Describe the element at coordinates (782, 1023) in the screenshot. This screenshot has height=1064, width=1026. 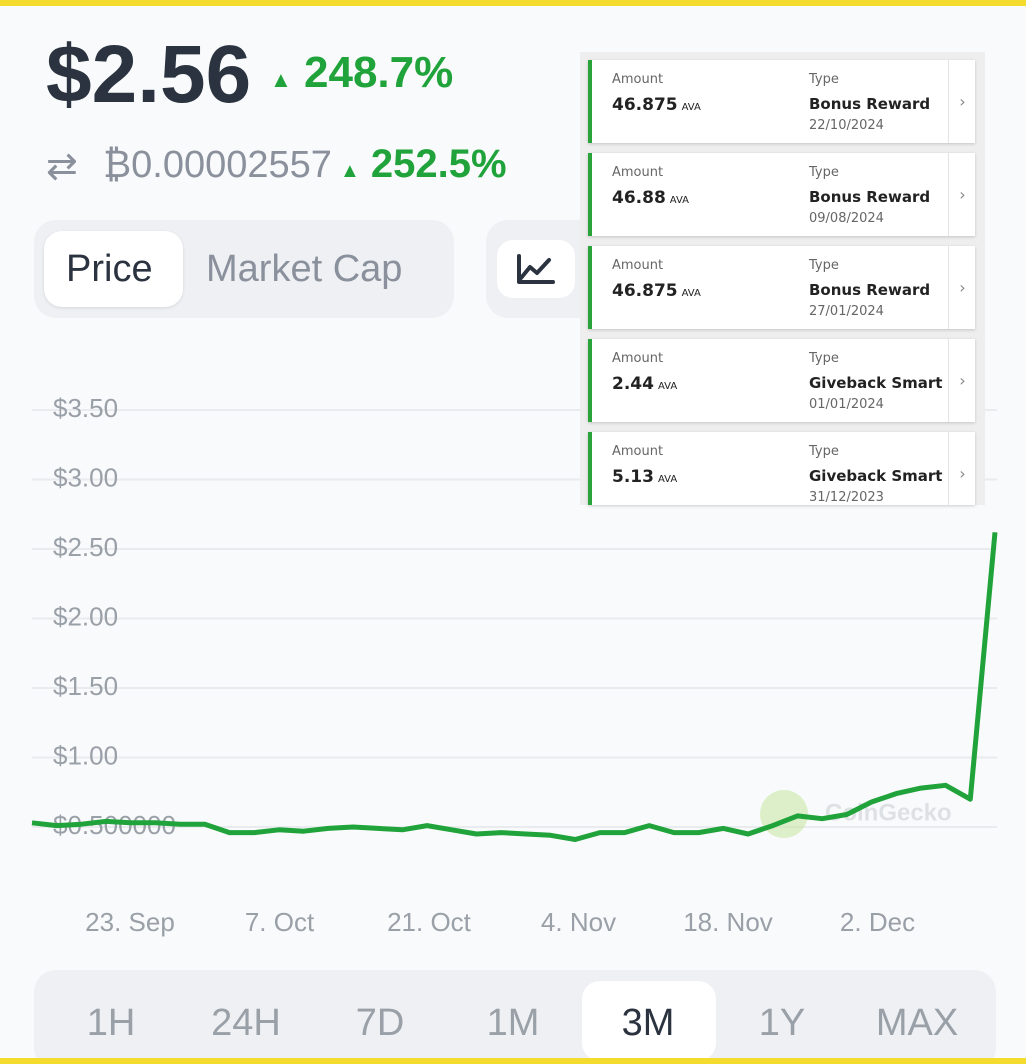
I see `timeframe: 1Y` at that location.